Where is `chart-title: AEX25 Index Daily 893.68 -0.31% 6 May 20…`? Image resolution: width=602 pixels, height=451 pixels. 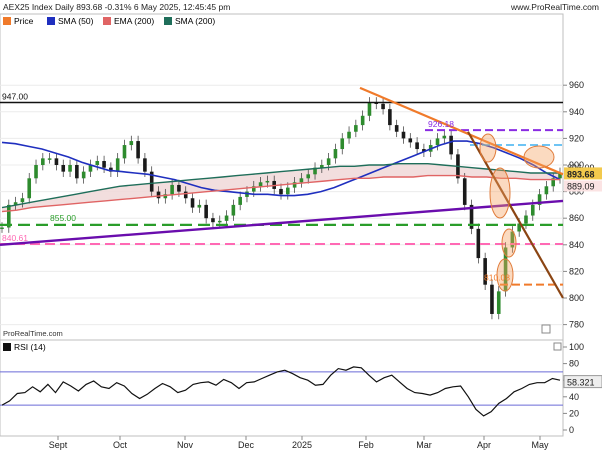
chart-title: AEX25 Index Daily 893.68 -0.31% 6 May 20… is located at coordinates (116, 7).